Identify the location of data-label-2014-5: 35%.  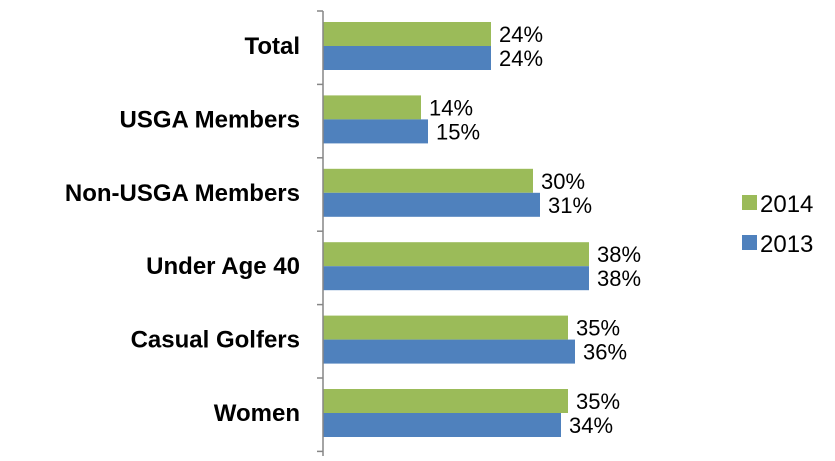
(598, 328).